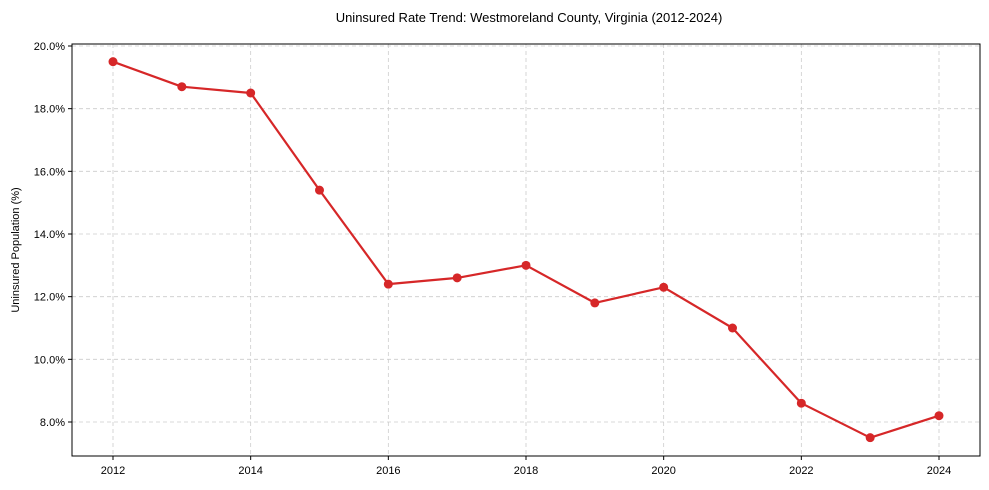 The width and height of the screenshot is (989, 490). What do you see at coordinates (113, 471) in the screenshot?
I see `x-tick-label: 2012` at bounding box center [113, 471].